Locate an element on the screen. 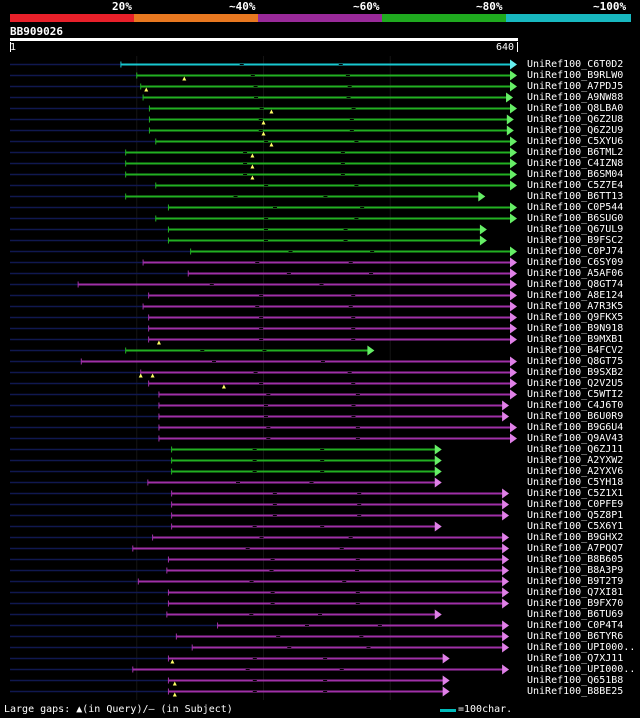 The image size is (640, 718). hit-label: UniRef100_Q8GT75 is located at coordinates (575, 361).